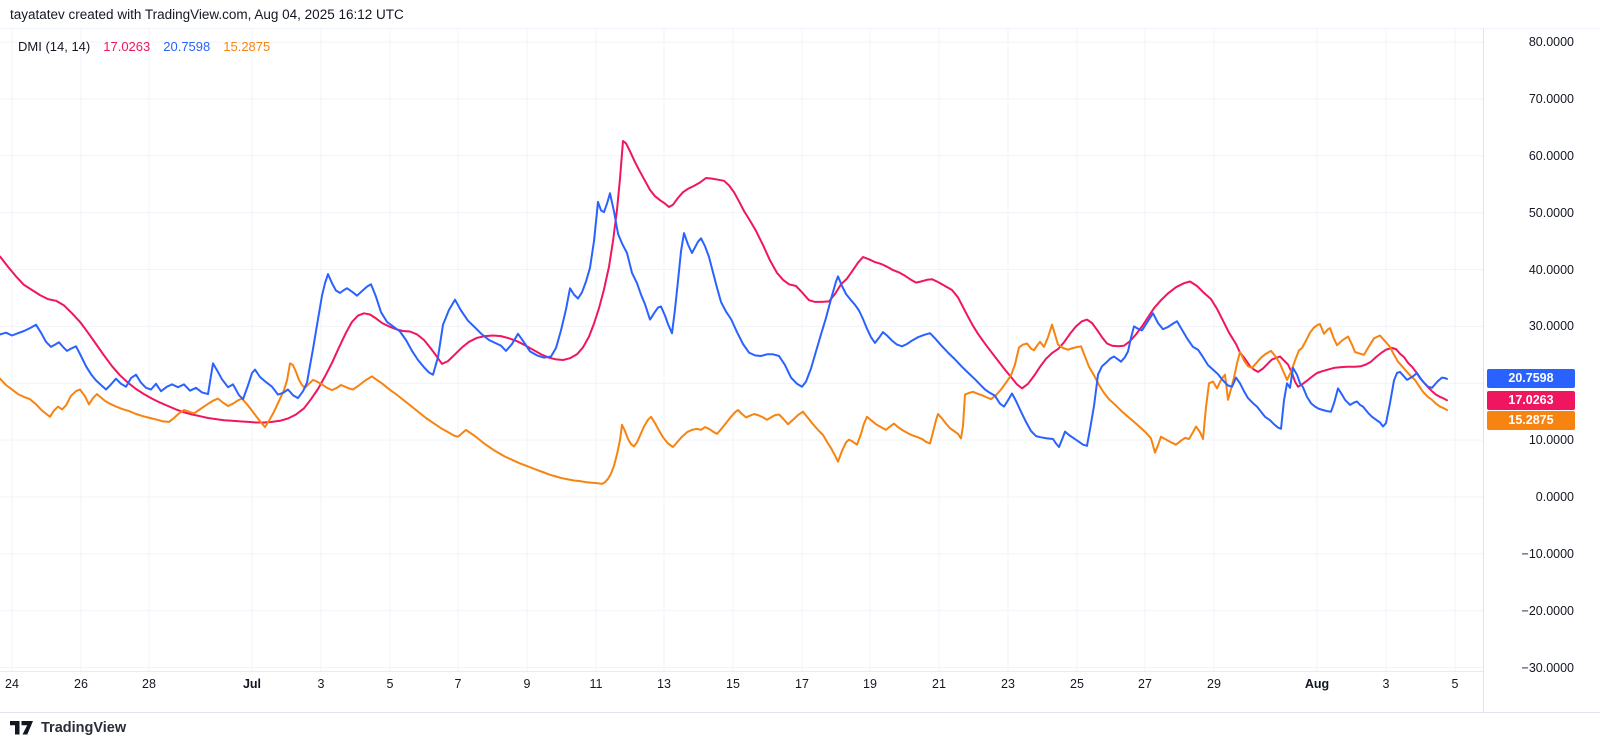 The width and height of the screenshot is (1600, 751). Describe the element at coordinates (1547, 668) in the screenshot. I see `price-axis-label: −30.0000` at that location.